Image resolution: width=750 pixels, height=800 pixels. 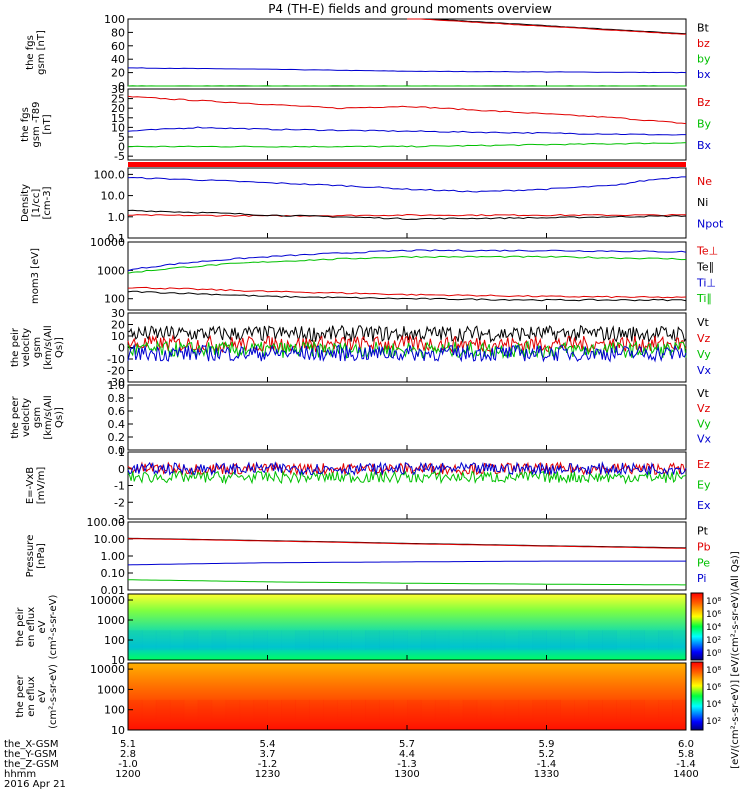 I want to click on y-axis-label: the fgsgsm [nT], so click(x=36, y=52).